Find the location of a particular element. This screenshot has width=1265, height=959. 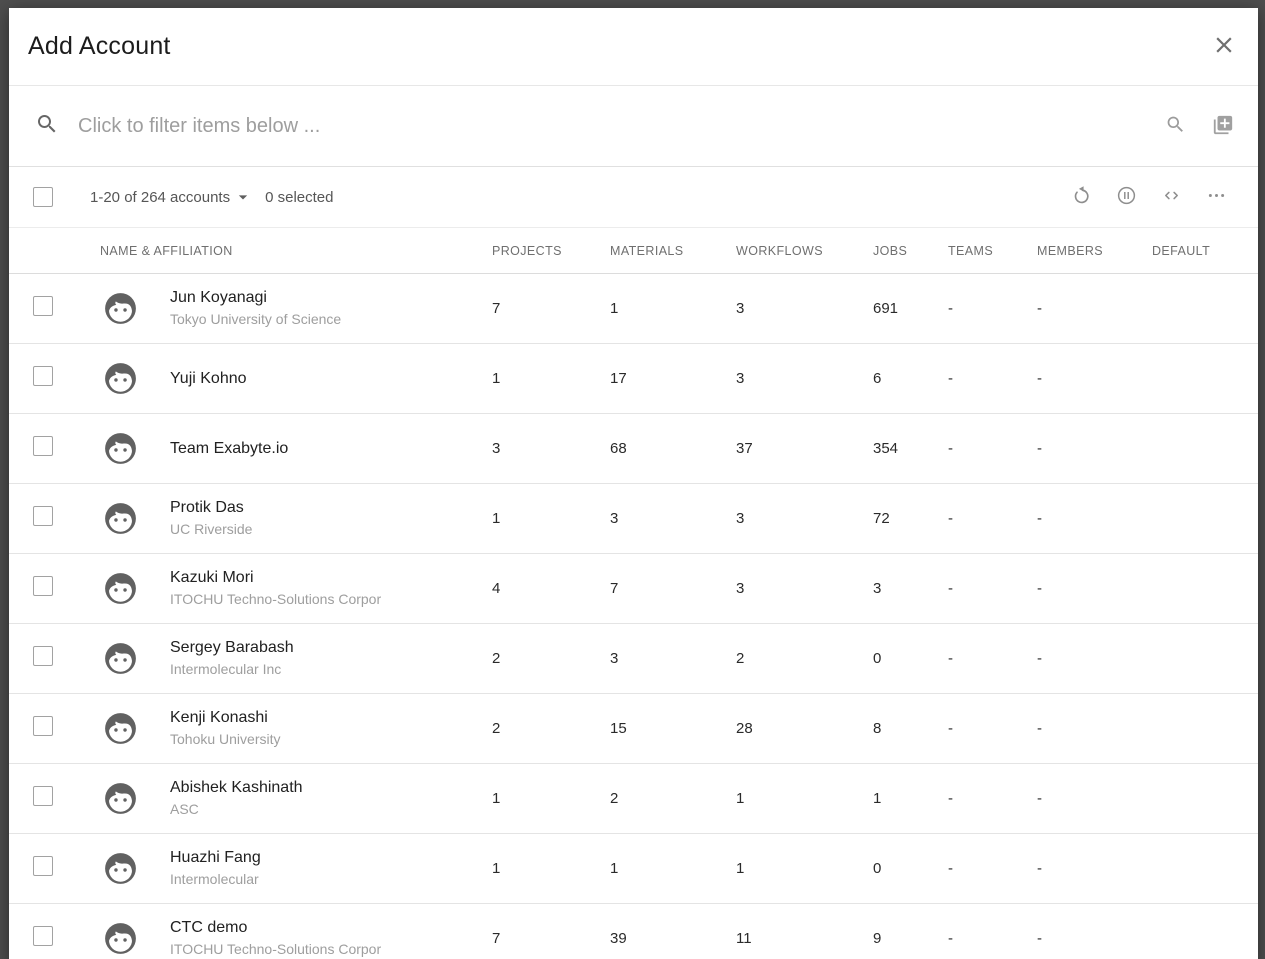

select-all-checkbox is located at coordinates (43, 197).